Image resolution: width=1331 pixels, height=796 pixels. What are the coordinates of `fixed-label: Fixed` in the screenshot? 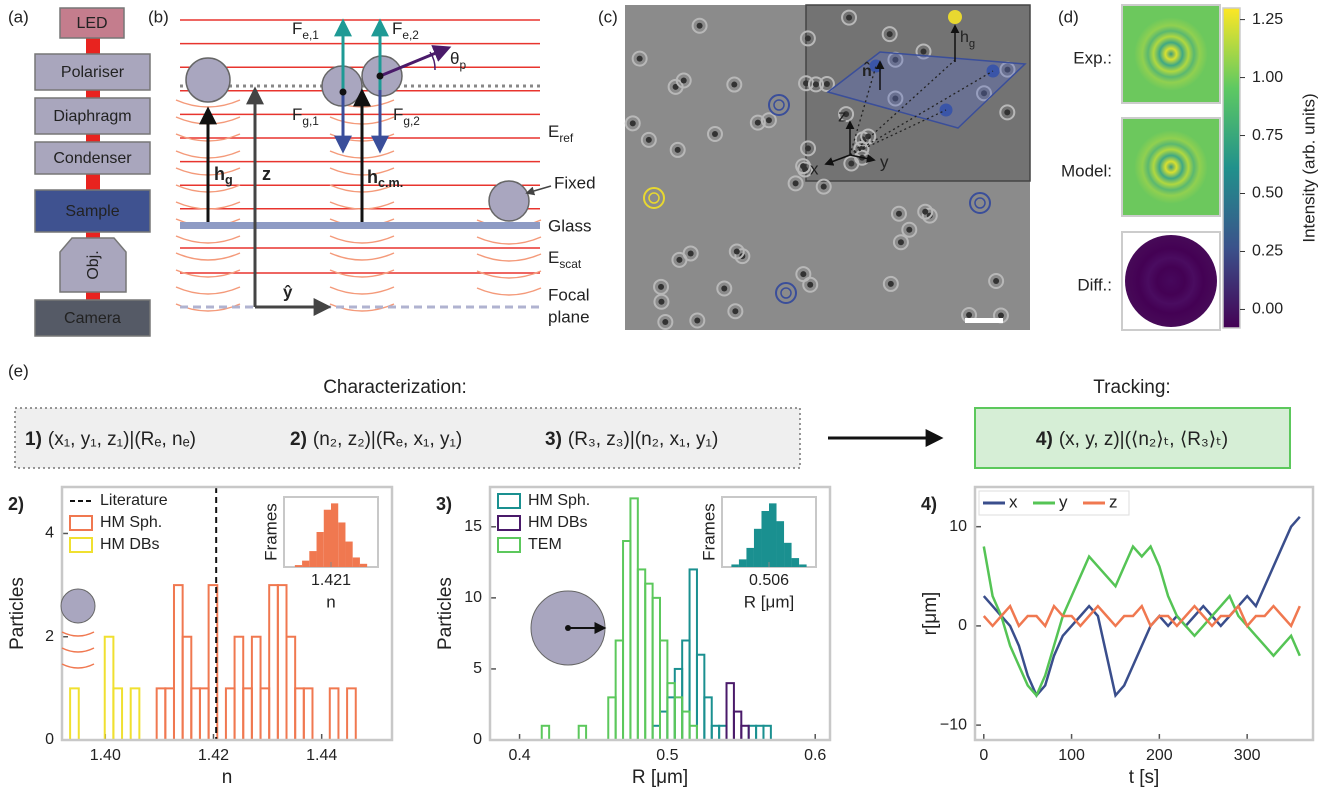 It's located at (575, 182).